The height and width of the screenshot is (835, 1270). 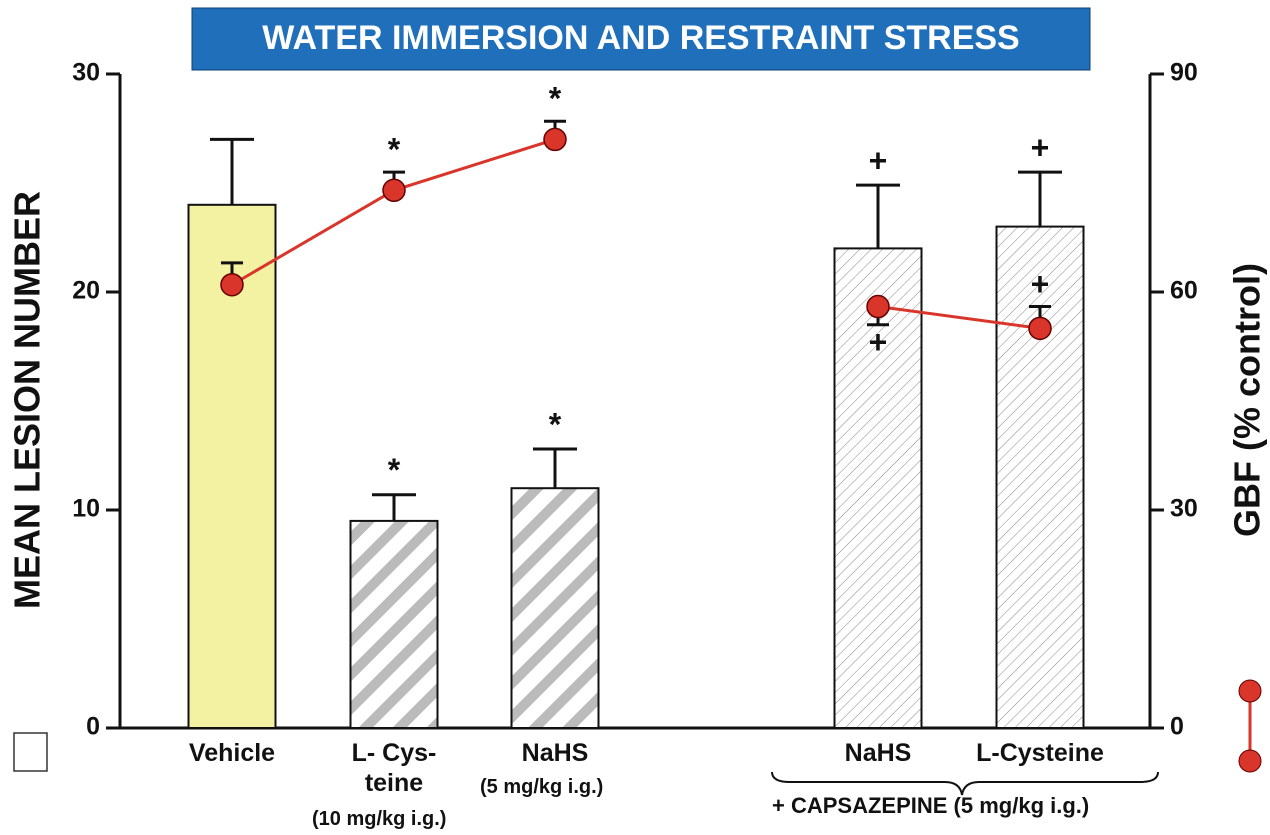 What do you see at coordinates (1184, 73) in the screenshot?
I see `y2-tick-label: 90` at bounding box center [1184, 73].